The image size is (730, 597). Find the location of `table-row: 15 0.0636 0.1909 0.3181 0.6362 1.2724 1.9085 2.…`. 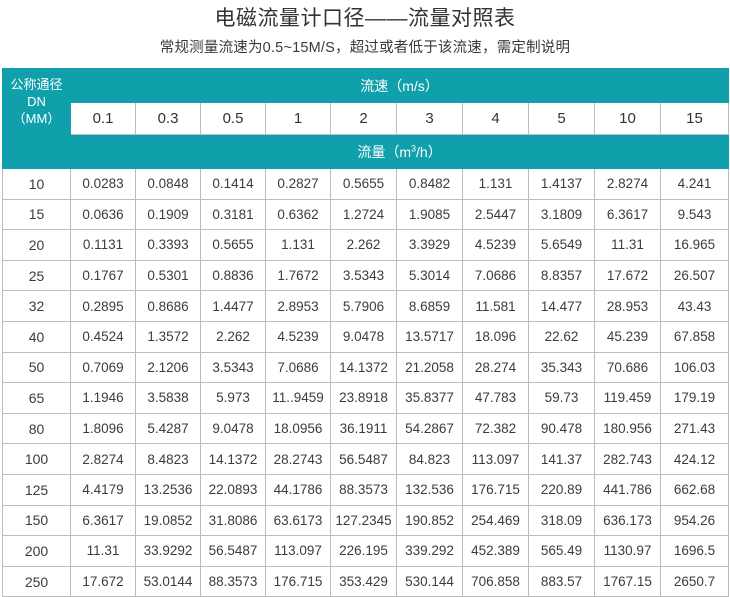

table-row: 15 0.0636 0.1909 0.3181 0.6362 1.2724 1.9085 2.… is located at coordinates (366, 214).